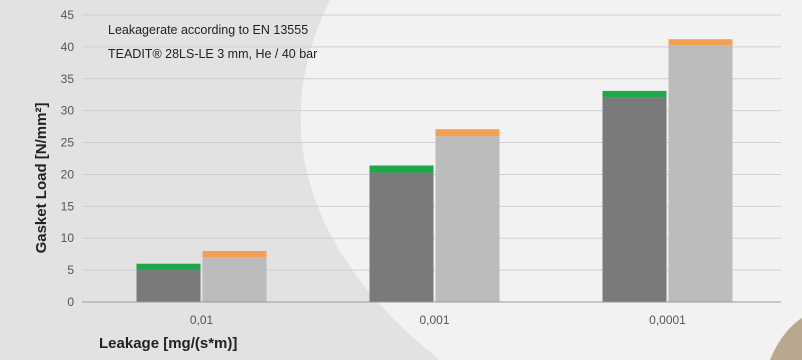  What do you see at coordinates (202, 320) in the screenshot?
I see `x-tick-label: 0,01` at bounding box center [202, 320].